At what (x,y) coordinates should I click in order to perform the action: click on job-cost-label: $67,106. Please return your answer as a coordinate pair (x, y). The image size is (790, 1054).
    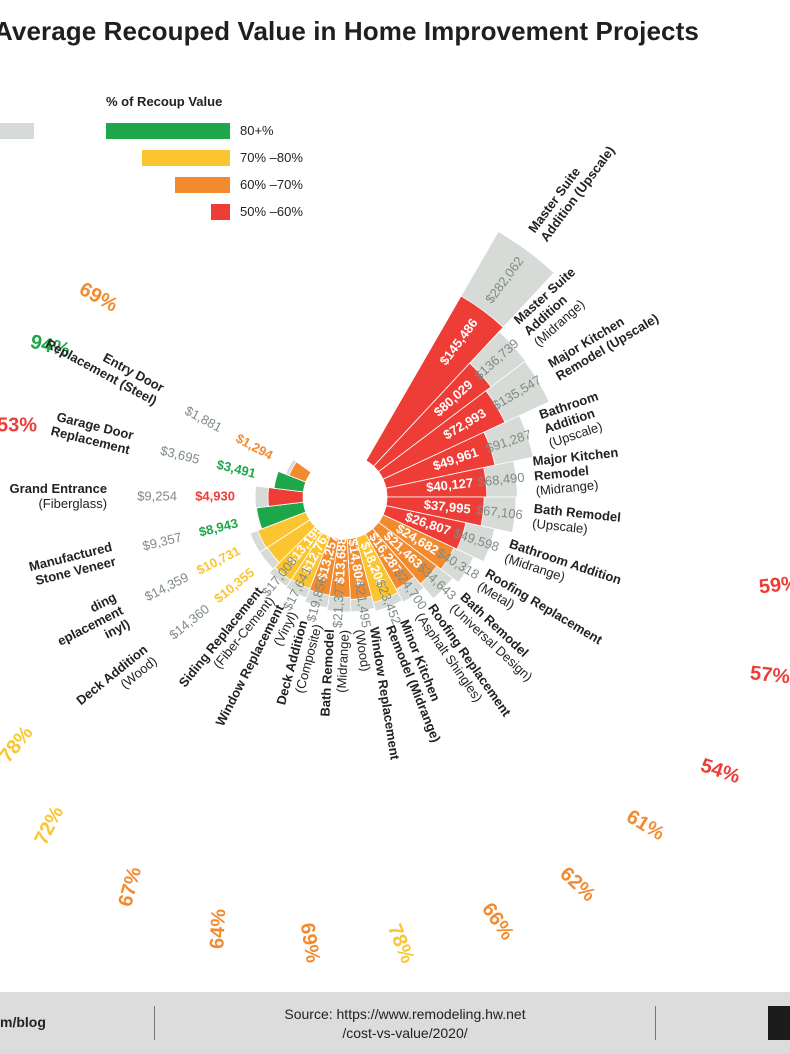
    Looking at the image, I should click on (499, 512).